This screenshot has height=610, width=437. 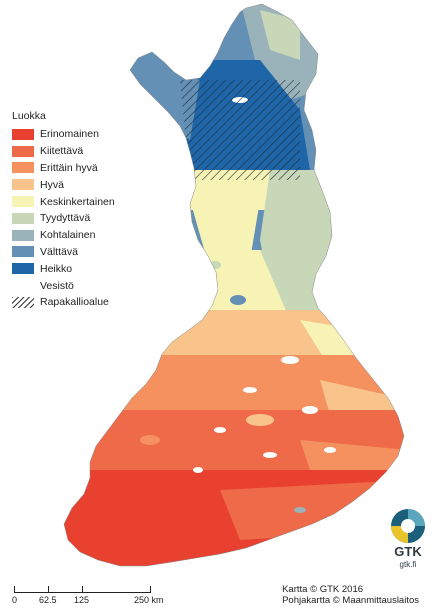 I want to click on legend-label: Heikko, so click(x=56, y=268).